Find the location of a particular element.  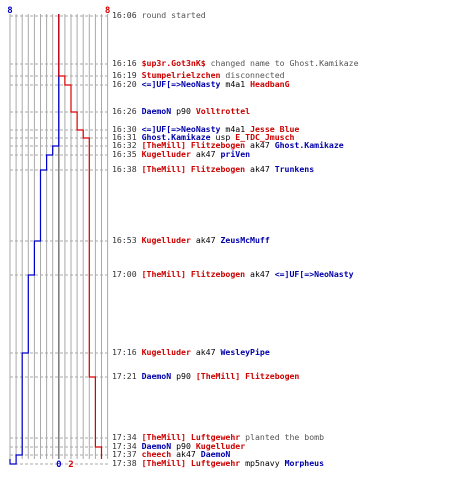

event-time: 16:16 is located at coordinates (124, 63).